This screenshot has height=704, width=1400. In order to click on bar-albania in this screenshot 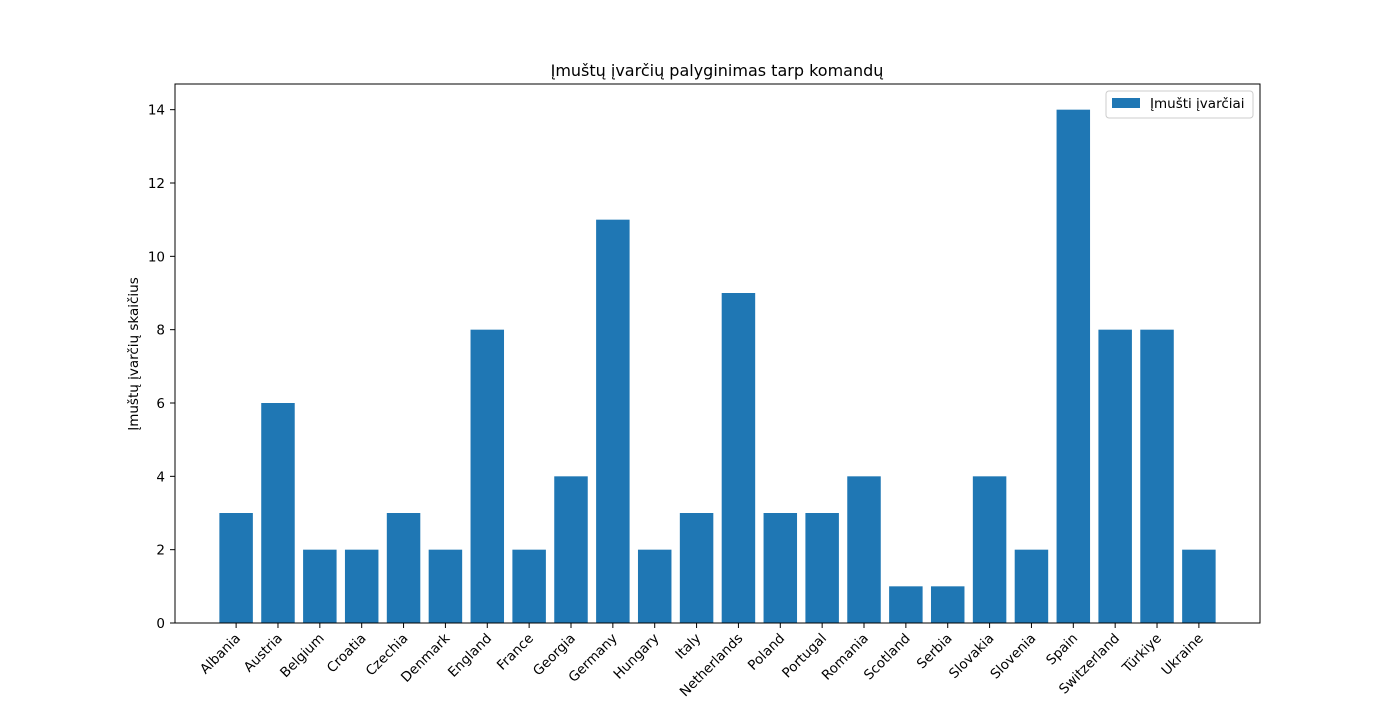, I will do `click(236, 568)`.